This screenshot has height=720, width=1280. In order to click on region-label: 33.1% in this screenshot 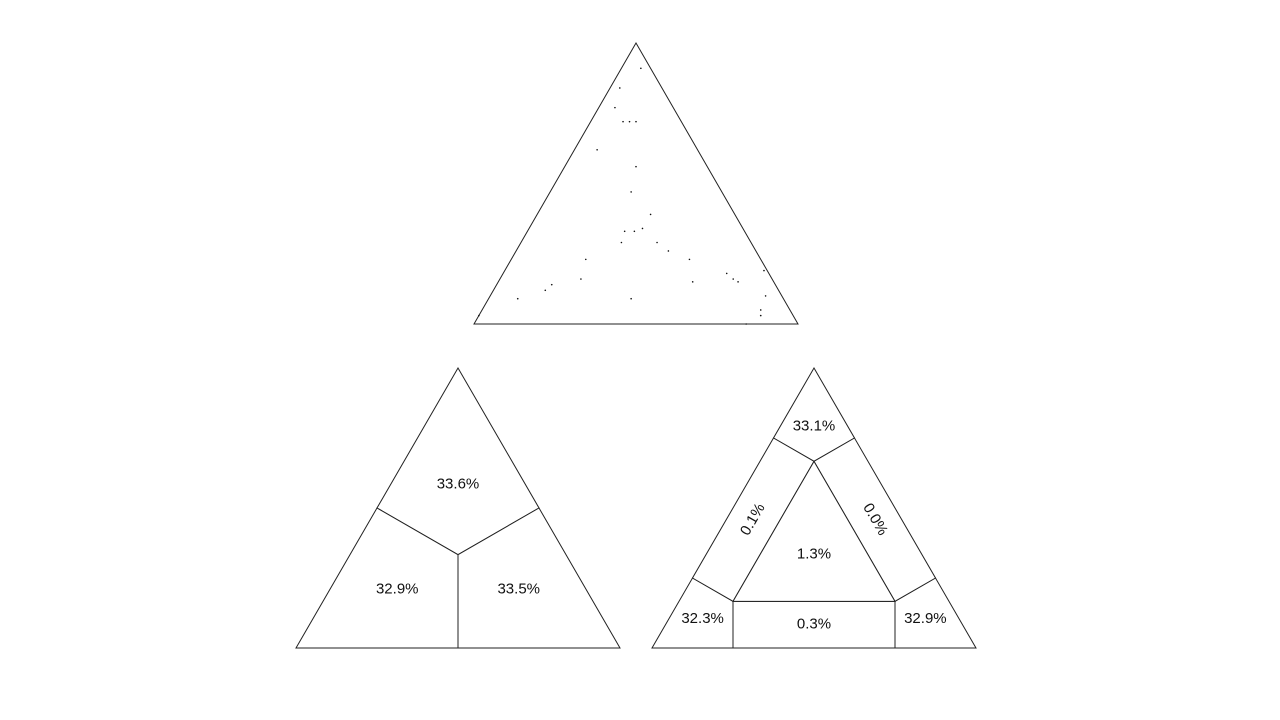, I will do `click(814, 425)`.